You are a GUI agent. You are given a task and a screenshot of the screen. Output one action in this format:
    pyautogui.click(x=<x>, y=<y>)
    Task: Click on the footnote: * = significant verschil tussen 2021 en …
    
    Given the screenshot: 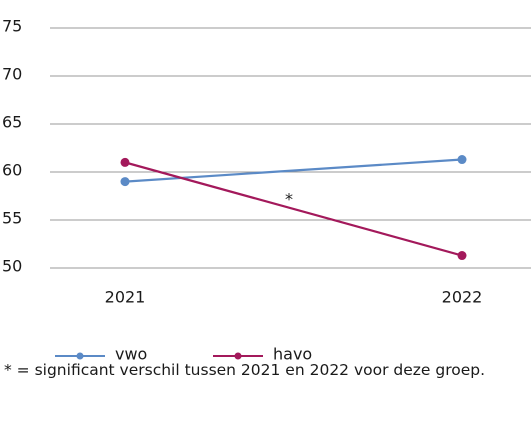 What is the action you would take?
    pyautogui.click(x=245, y=370)
    